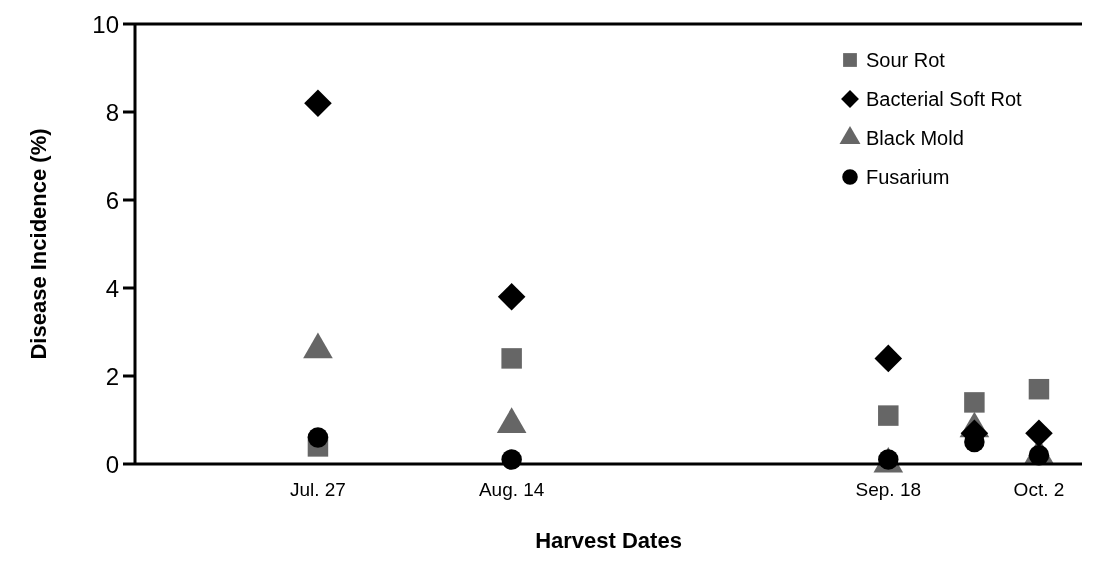 The width and height of the screenshot is (1099, 580). I want to click on legend-label: Bacterial Soft Rot, so click(944, 99).